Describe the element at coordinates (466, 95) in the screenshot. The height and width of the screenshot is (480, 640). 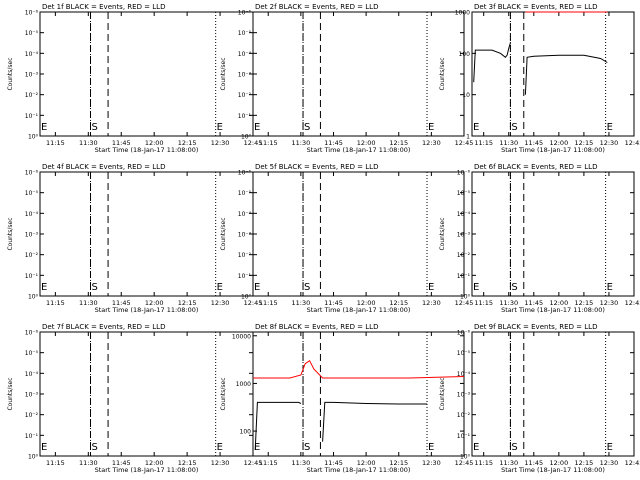
I see `y-tick-label: 10` at that location.